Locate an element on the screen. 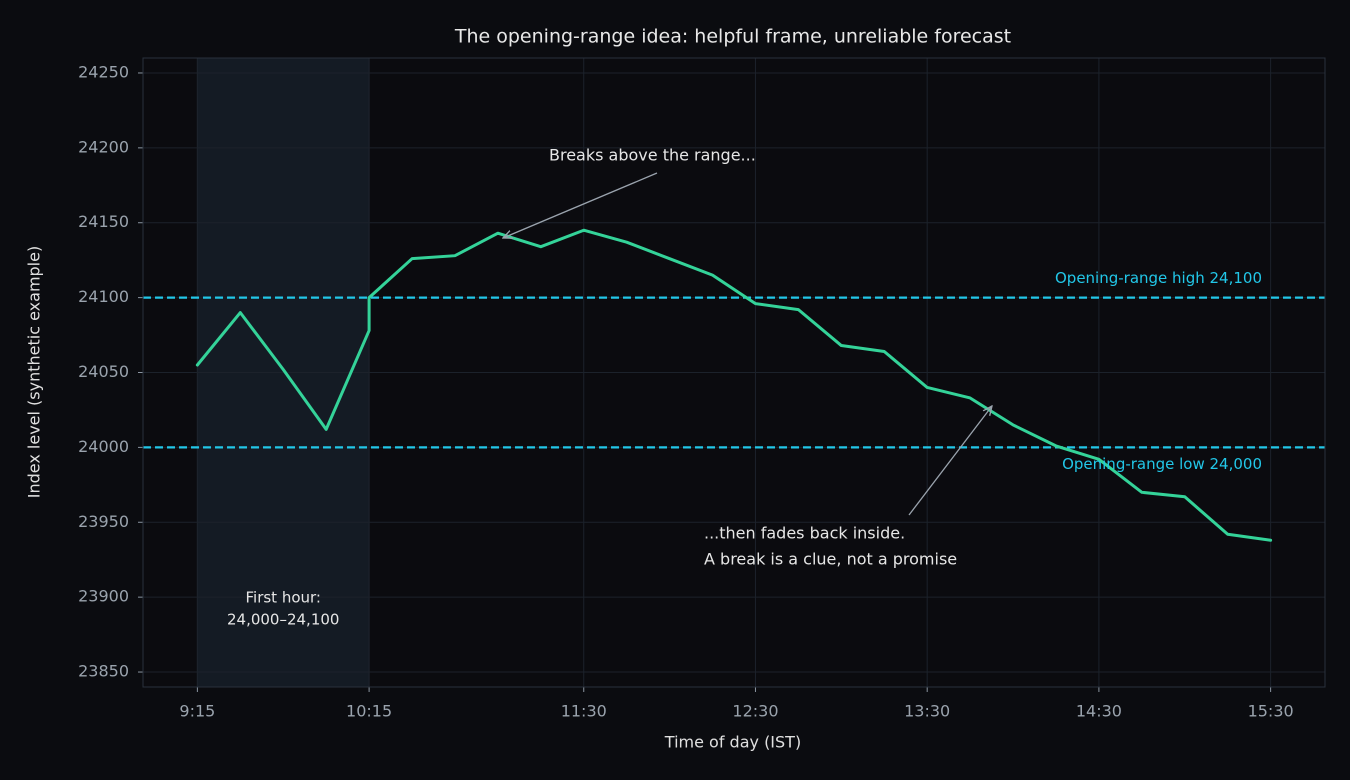 Image resolution: width=1350 pixels, height=780 pixels. y-tick-label: 23950 is located at coordinates (103, 521).